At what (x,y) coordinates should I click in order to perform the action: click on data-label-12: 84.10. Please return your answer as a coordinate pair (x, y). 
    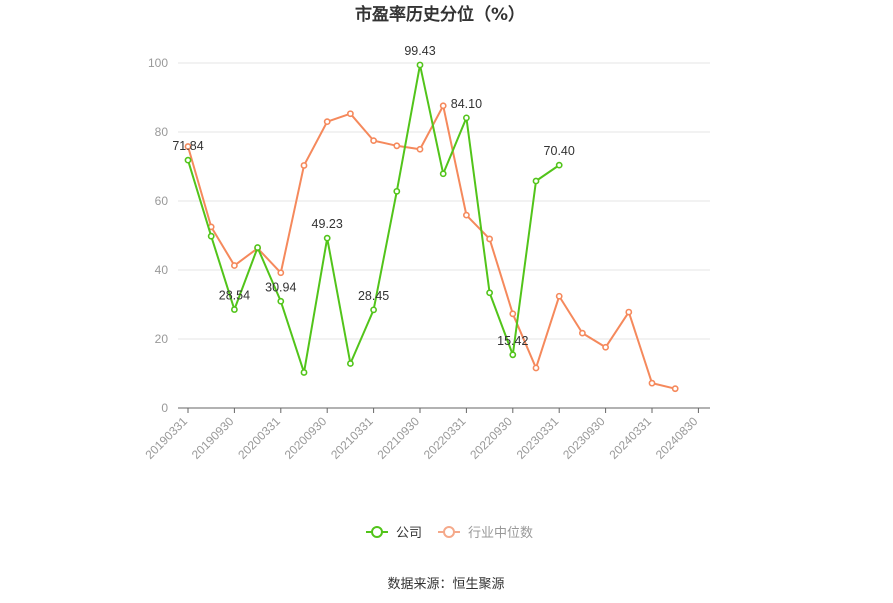
    Looking at the image, I should click on (466, 104).